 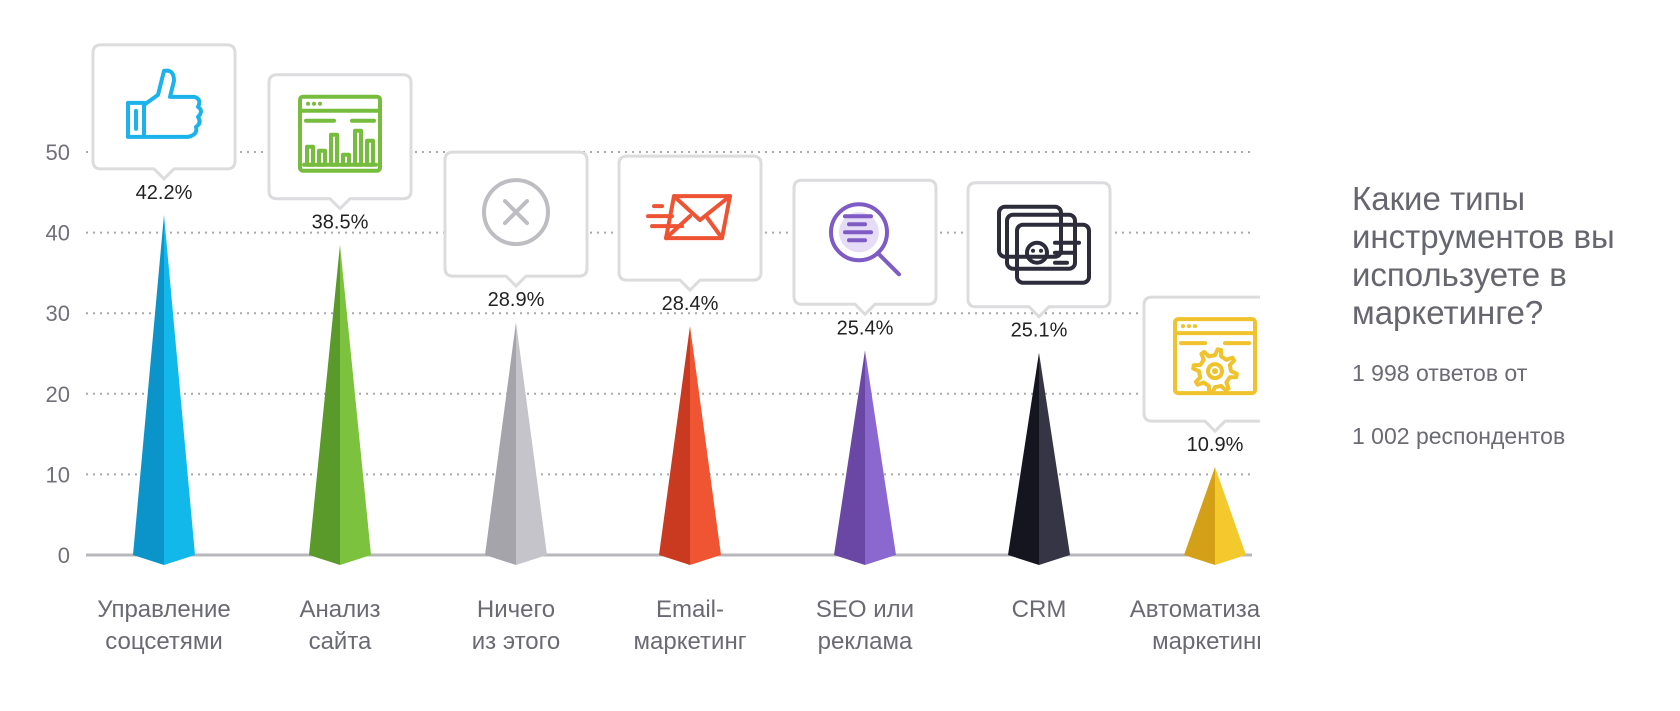 What do you see at coordinates (58, 474) in the screenshot?
I see `y-tick-label: 10` at bounding box center [58, 474].